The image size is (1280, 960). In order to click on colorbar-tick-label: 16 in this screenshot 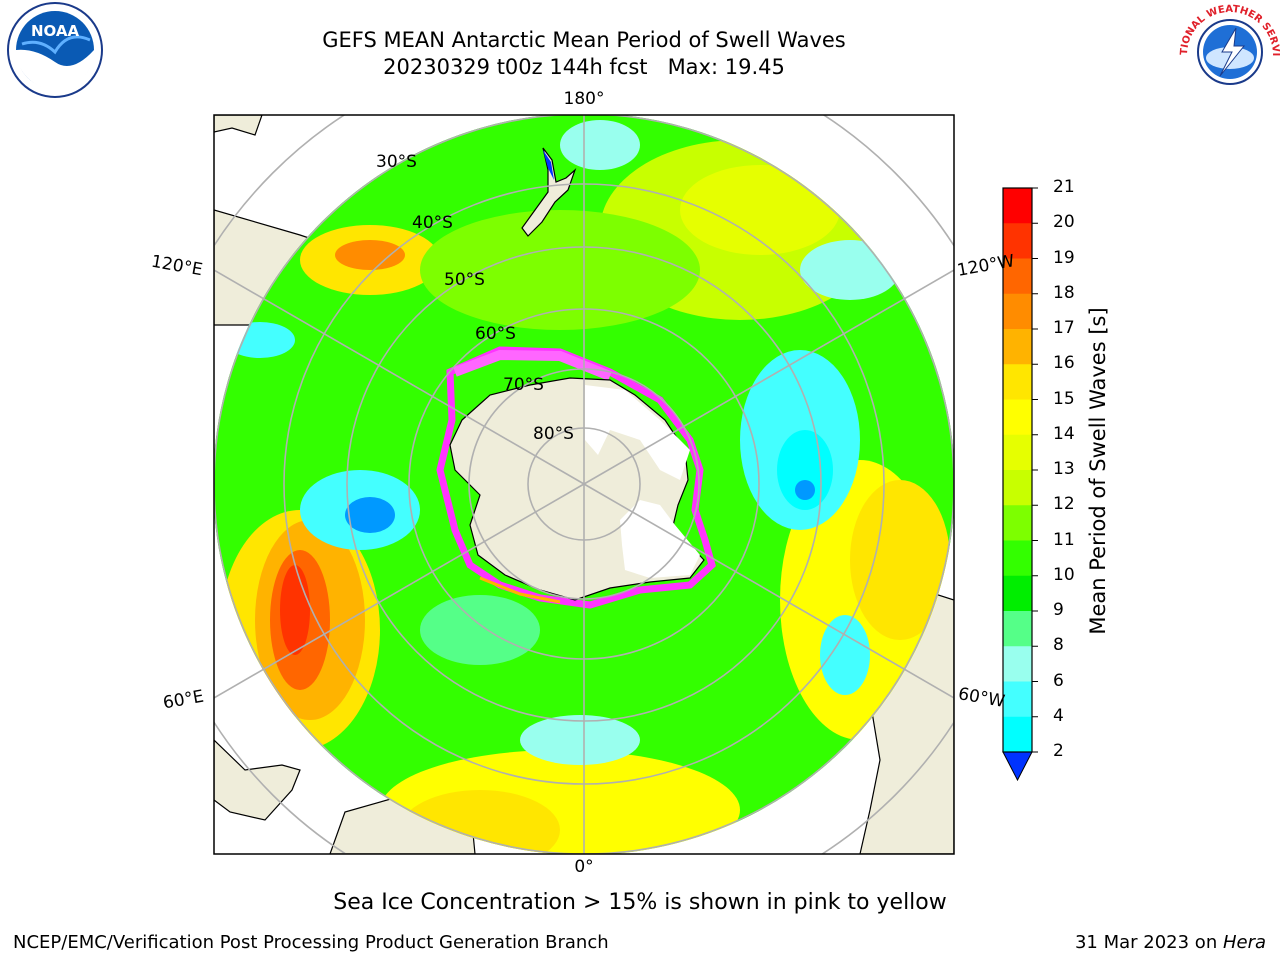, I will do `click(1064, 363)`.